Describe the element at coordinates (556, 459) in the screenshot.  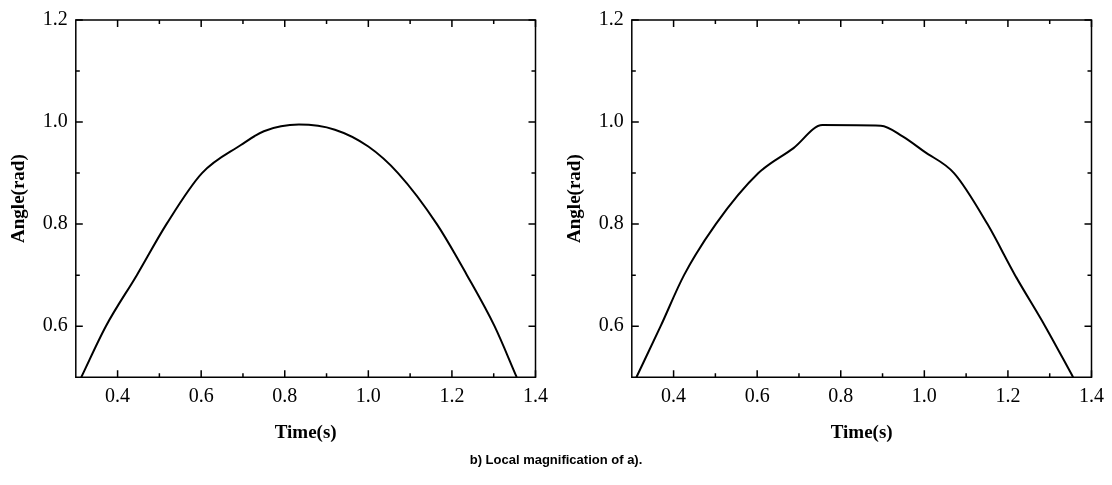
I see `text: b) Local magnification of a).` at that location.